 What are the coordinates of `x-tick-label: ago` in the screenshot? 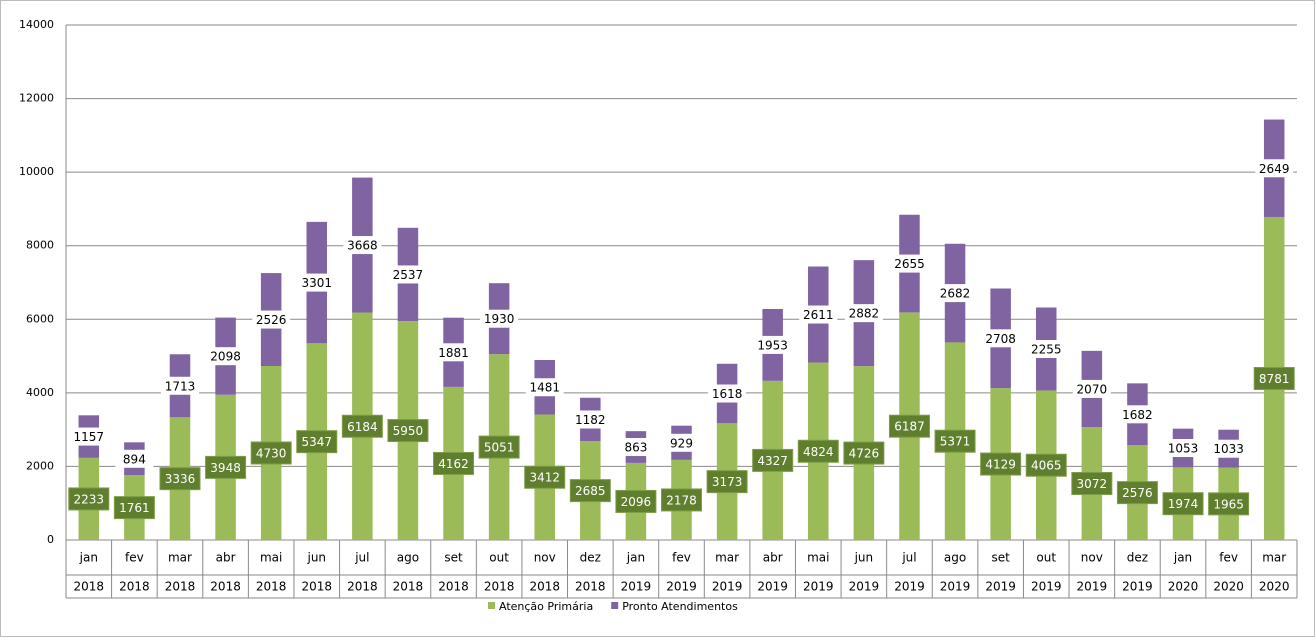 It's located at (408, 558).